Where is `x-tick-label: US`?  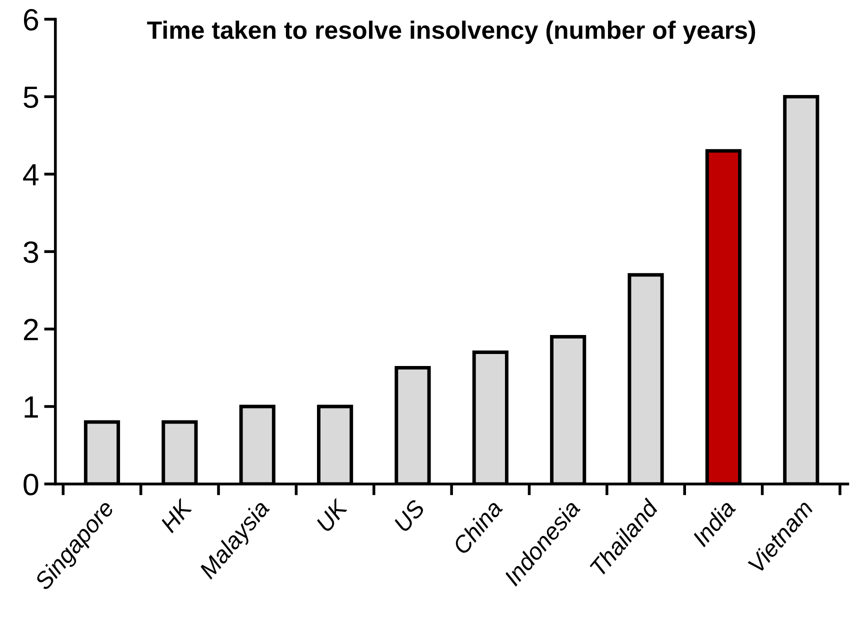 x-tick-label: US is located at coordinates (409, 515).